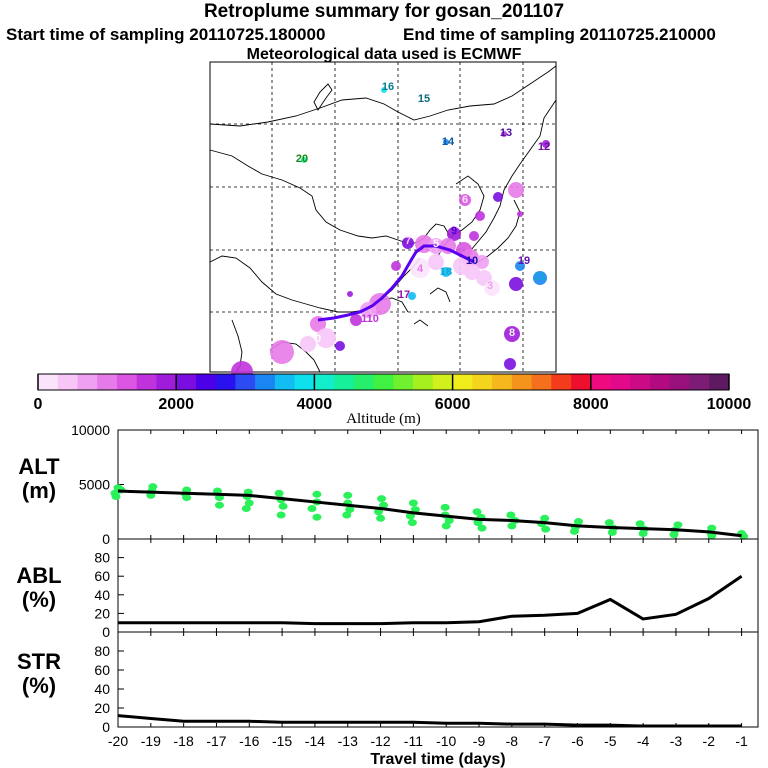 The image size is (768, 768). What do you see at coordinates (472, 261) in the screenshot?
I see `map-day-label: 10` at bounding box center [472, 261].